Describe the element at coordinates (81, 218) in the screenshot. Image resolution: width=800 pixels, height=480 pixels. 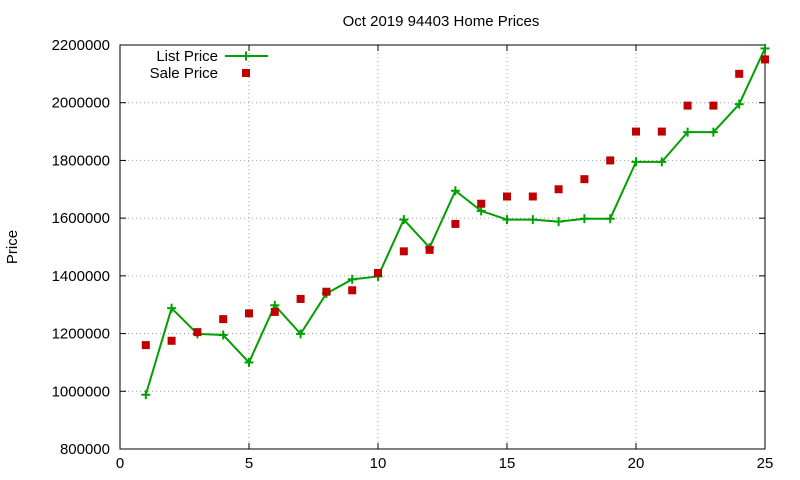
I see `y-tick-label: 1600000` at that location.